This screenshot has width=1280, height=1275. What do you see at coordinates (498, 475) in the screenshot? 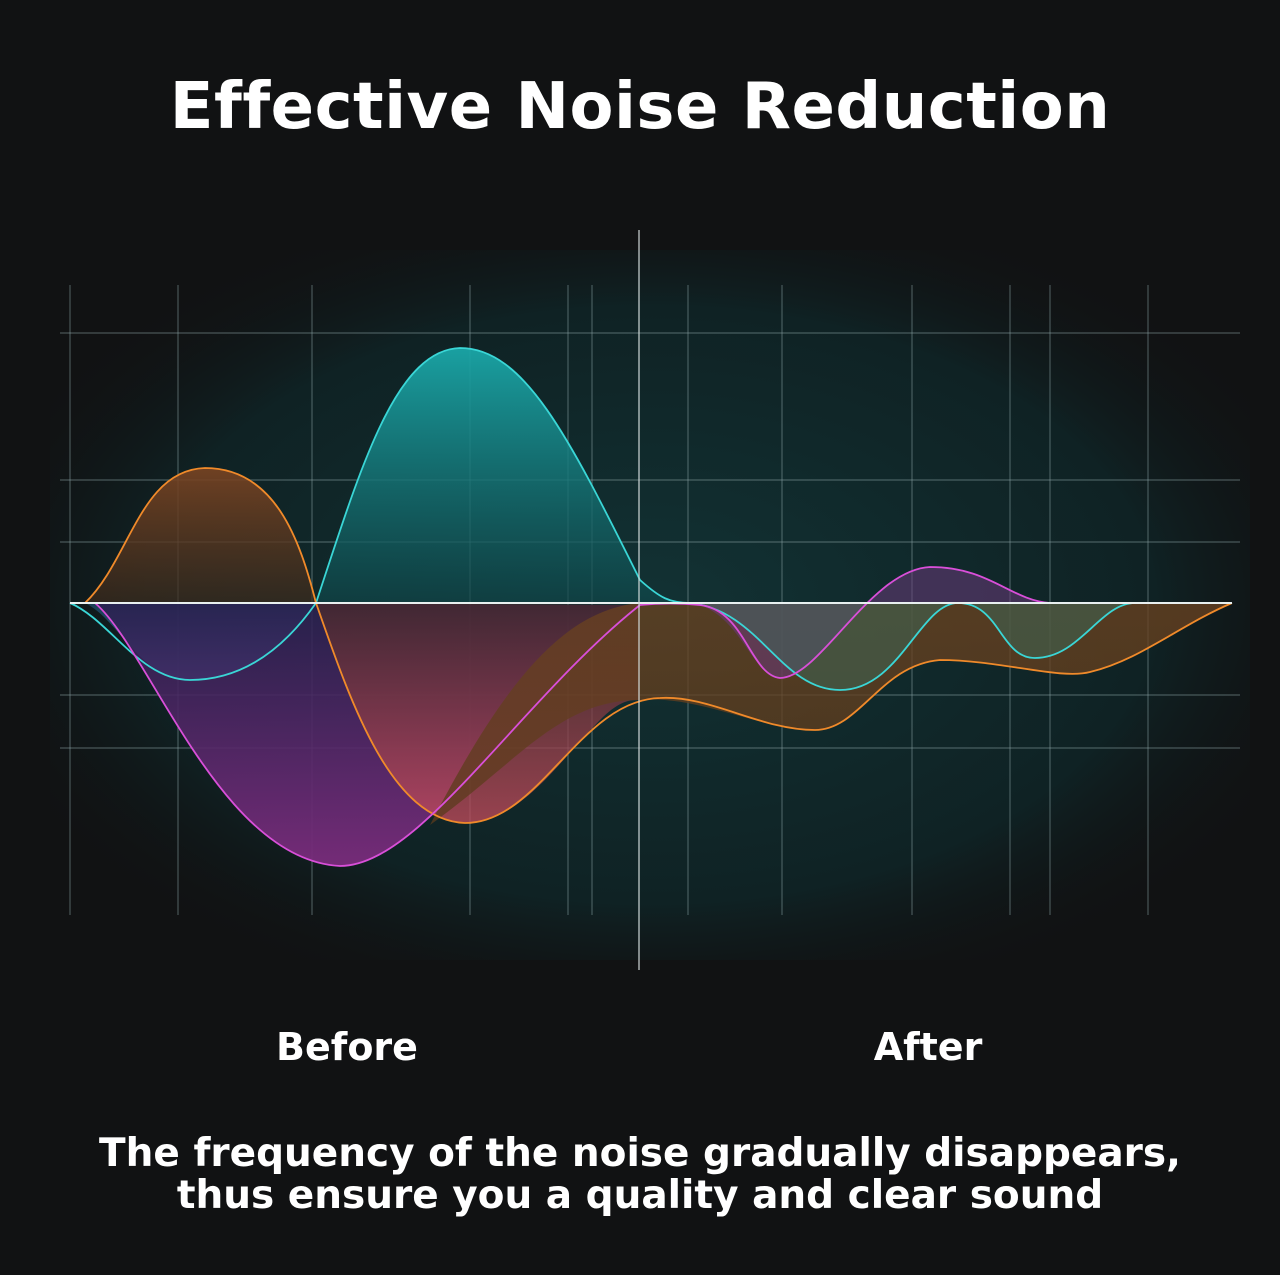
I see `before-cyan-peak-fill` at bounding box center [498, 475].